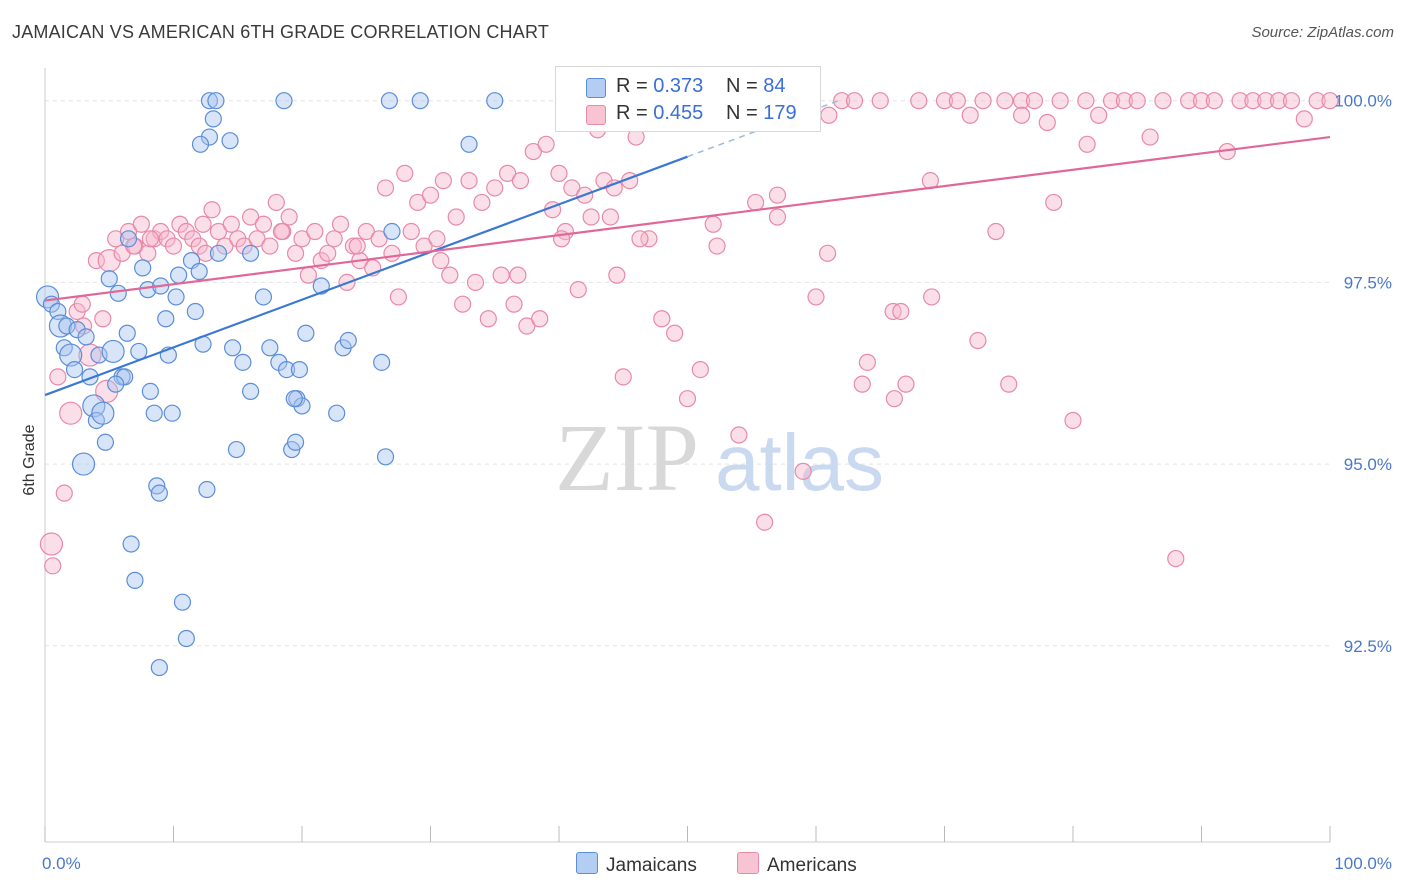 The image size is (1406, 892). I want to click on chart-source: Source: ZipAtlas.com, so click(1322, 32).